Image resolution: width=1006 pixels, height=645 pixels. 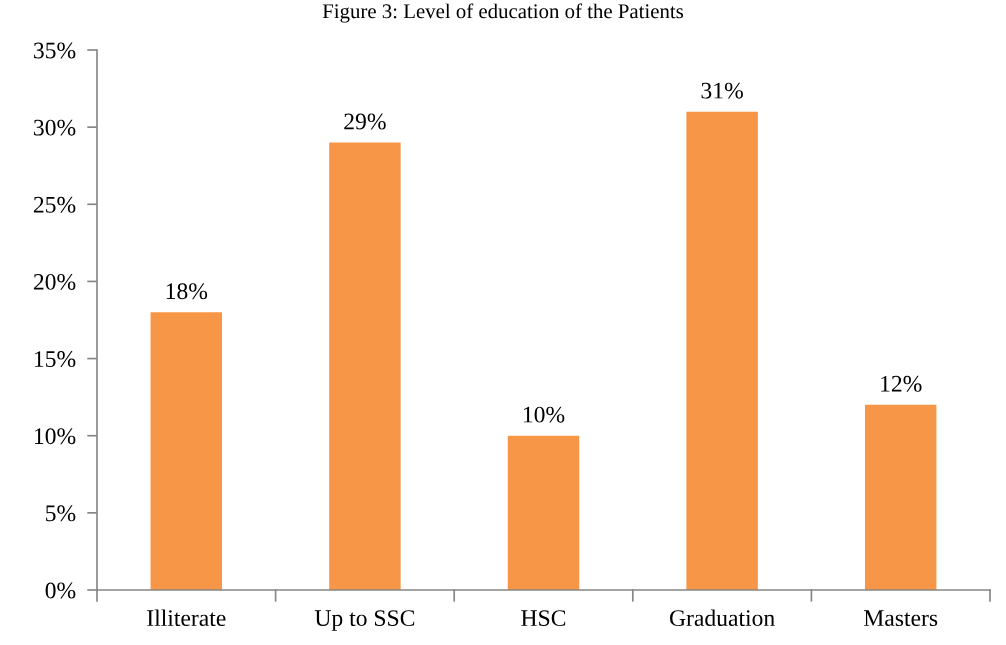 What do you see at coordinates (55, 359) in the screenshot?
I see `y-tick-label: 15%` at bounding box center [55, 359].